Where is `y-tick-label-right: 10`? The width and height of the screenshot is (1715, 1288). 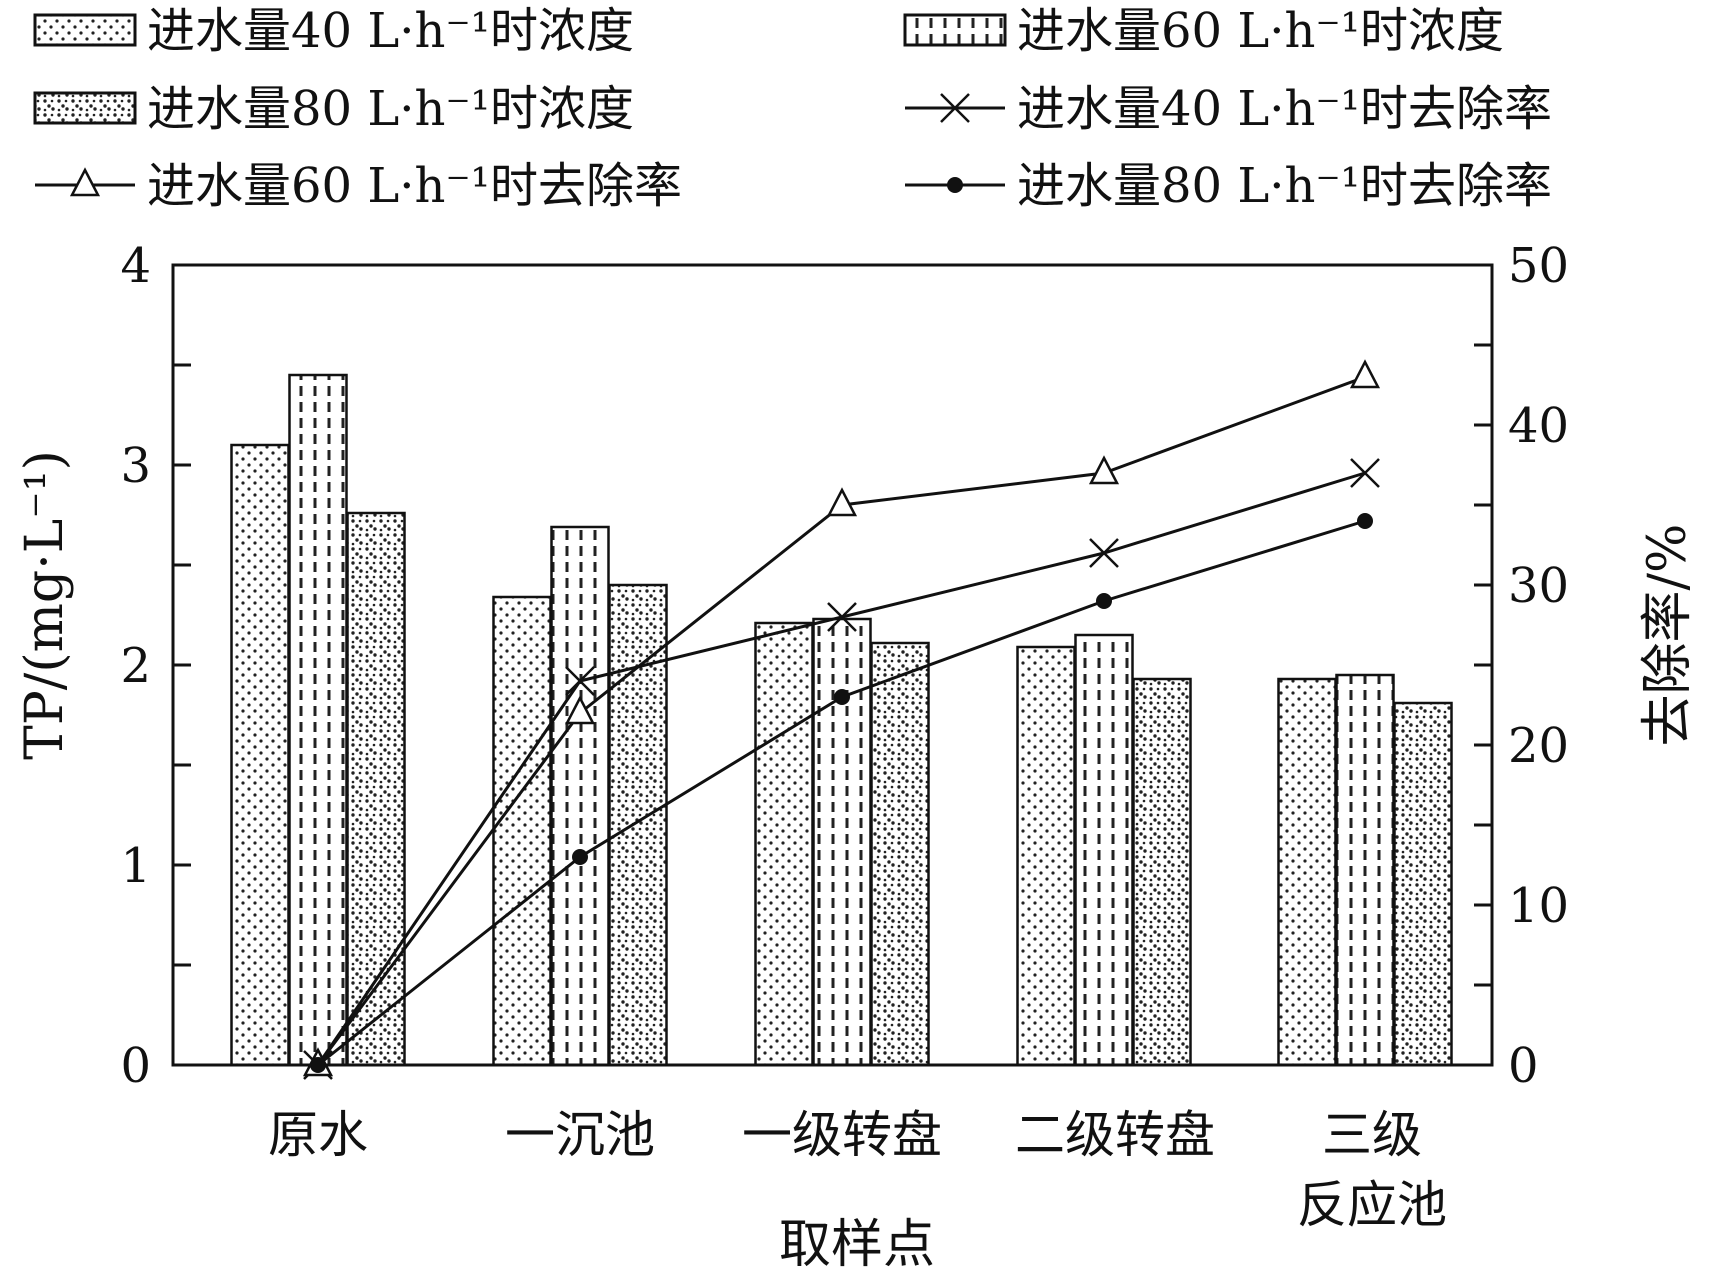 y-tick-label-right: 10 is located at coordinates (1538, 906).